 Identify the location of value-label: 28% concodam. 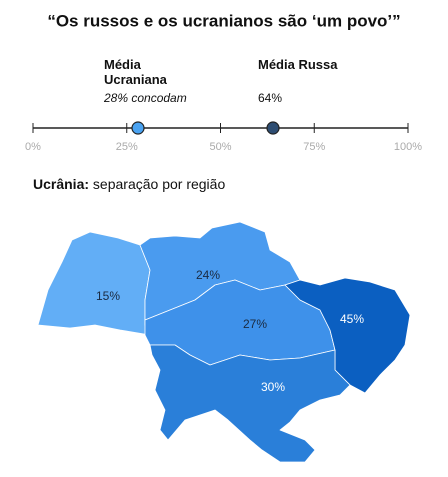
(145, 98).